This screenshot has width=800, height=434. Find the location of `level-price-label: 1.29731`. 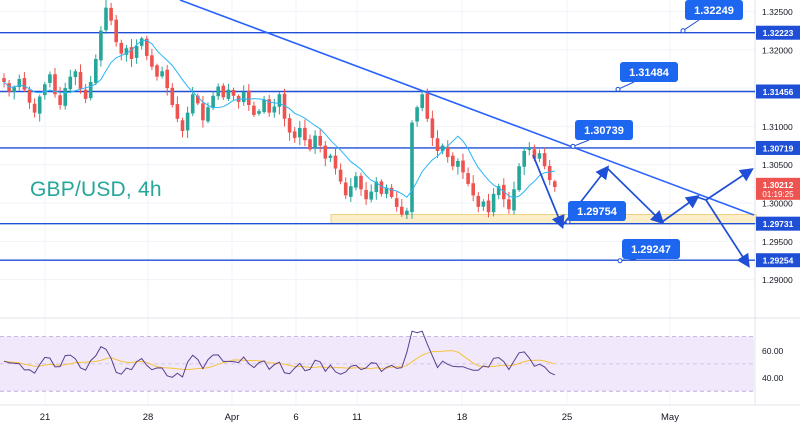

level-price-label: 1.29731 is located at coordinates (778, 224).